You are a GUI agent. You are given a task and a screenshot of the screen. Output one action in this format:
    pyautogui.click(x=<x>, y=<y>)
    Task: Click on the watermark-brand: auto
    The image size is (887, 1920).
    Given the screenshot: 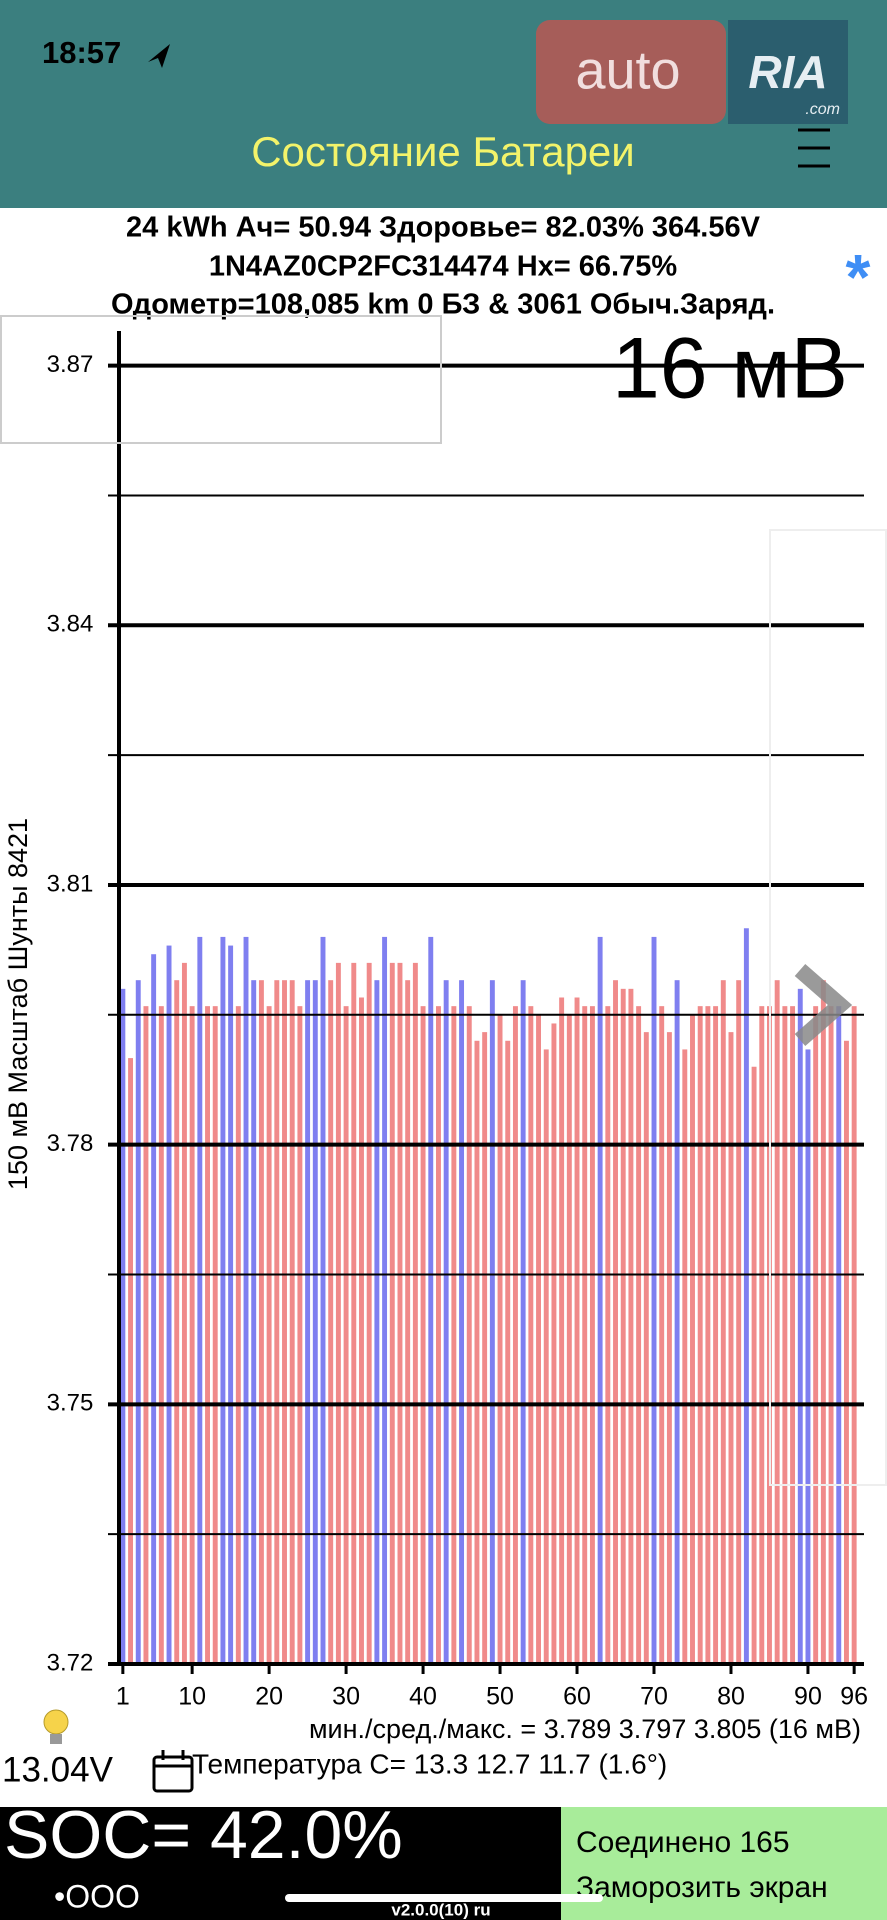 What is the action you would take?
    pyautogui.click(x=627, y=70)
    